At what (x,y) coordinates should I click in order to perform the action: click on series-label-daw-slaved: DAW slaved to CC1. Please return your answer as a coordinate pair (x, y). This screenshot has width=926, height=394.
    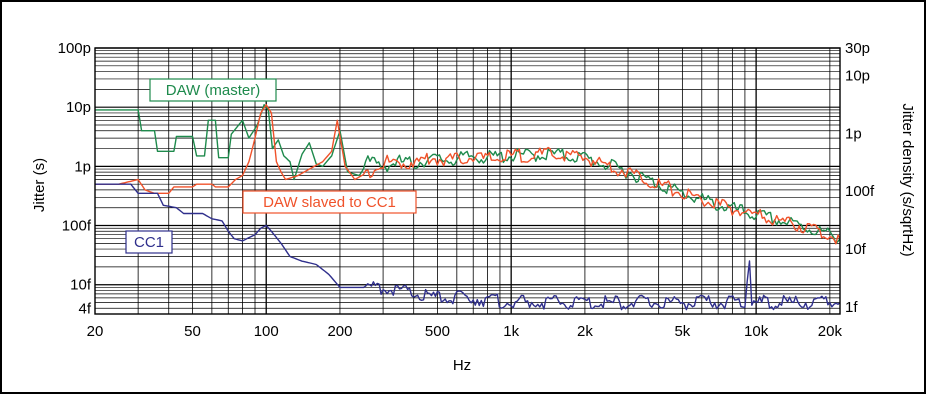
    Looking at the image, I should click on (329, 202).